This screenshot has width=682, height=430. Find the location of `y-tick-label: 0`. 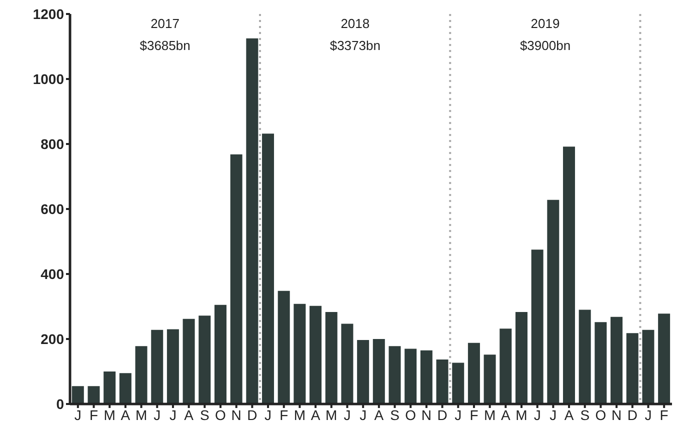

y-tick-label: 0 is located at coordinates (60, 404).